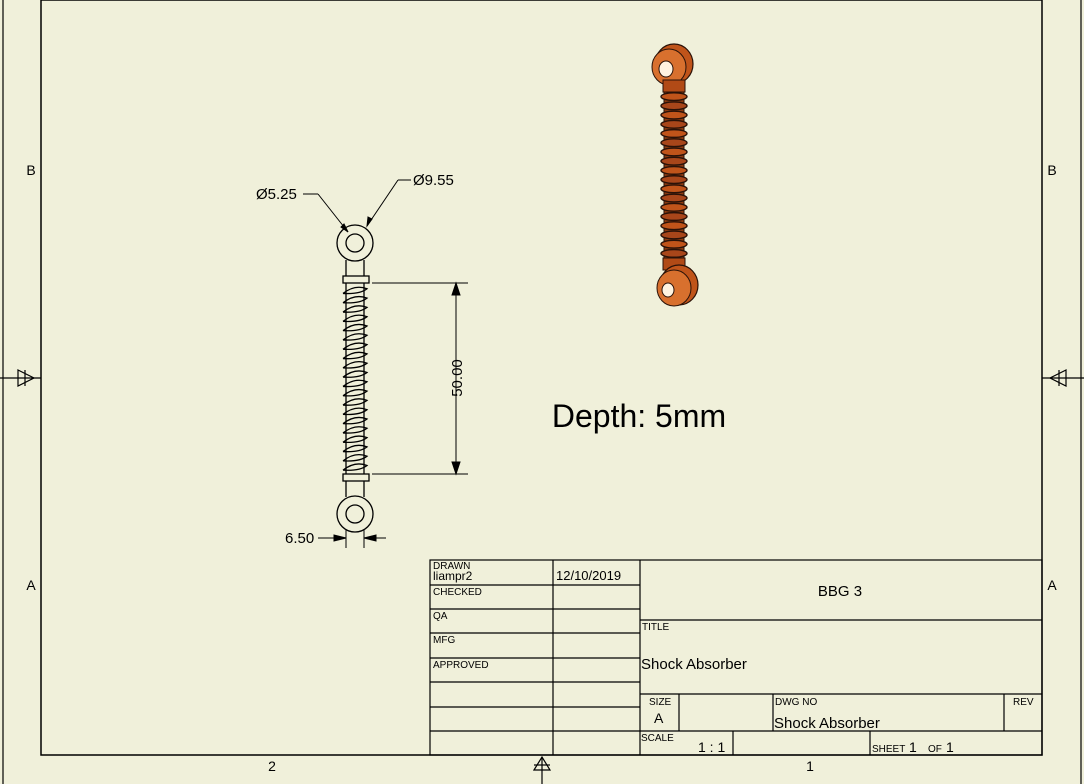  I want to click on zone-left-b: B, so click(30, 170).